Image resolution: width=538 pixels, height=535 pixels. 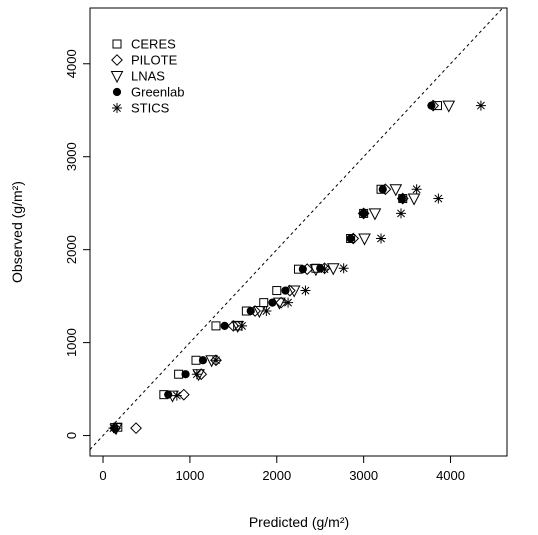 What do you see at coordinates (276, 475) in the screenshot?
I see `x-tick-label: 2000` at bounding box center [276, 475].